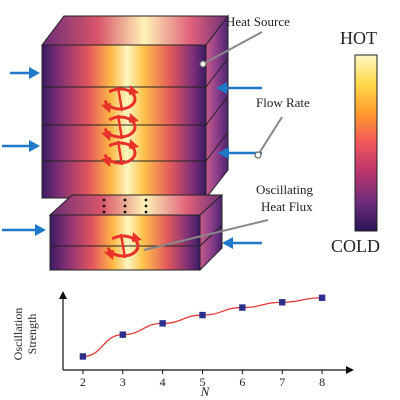 This screenshot has width=400, height=400. I want to click on colorbar-cold-label: COLD, so click(355, 246).